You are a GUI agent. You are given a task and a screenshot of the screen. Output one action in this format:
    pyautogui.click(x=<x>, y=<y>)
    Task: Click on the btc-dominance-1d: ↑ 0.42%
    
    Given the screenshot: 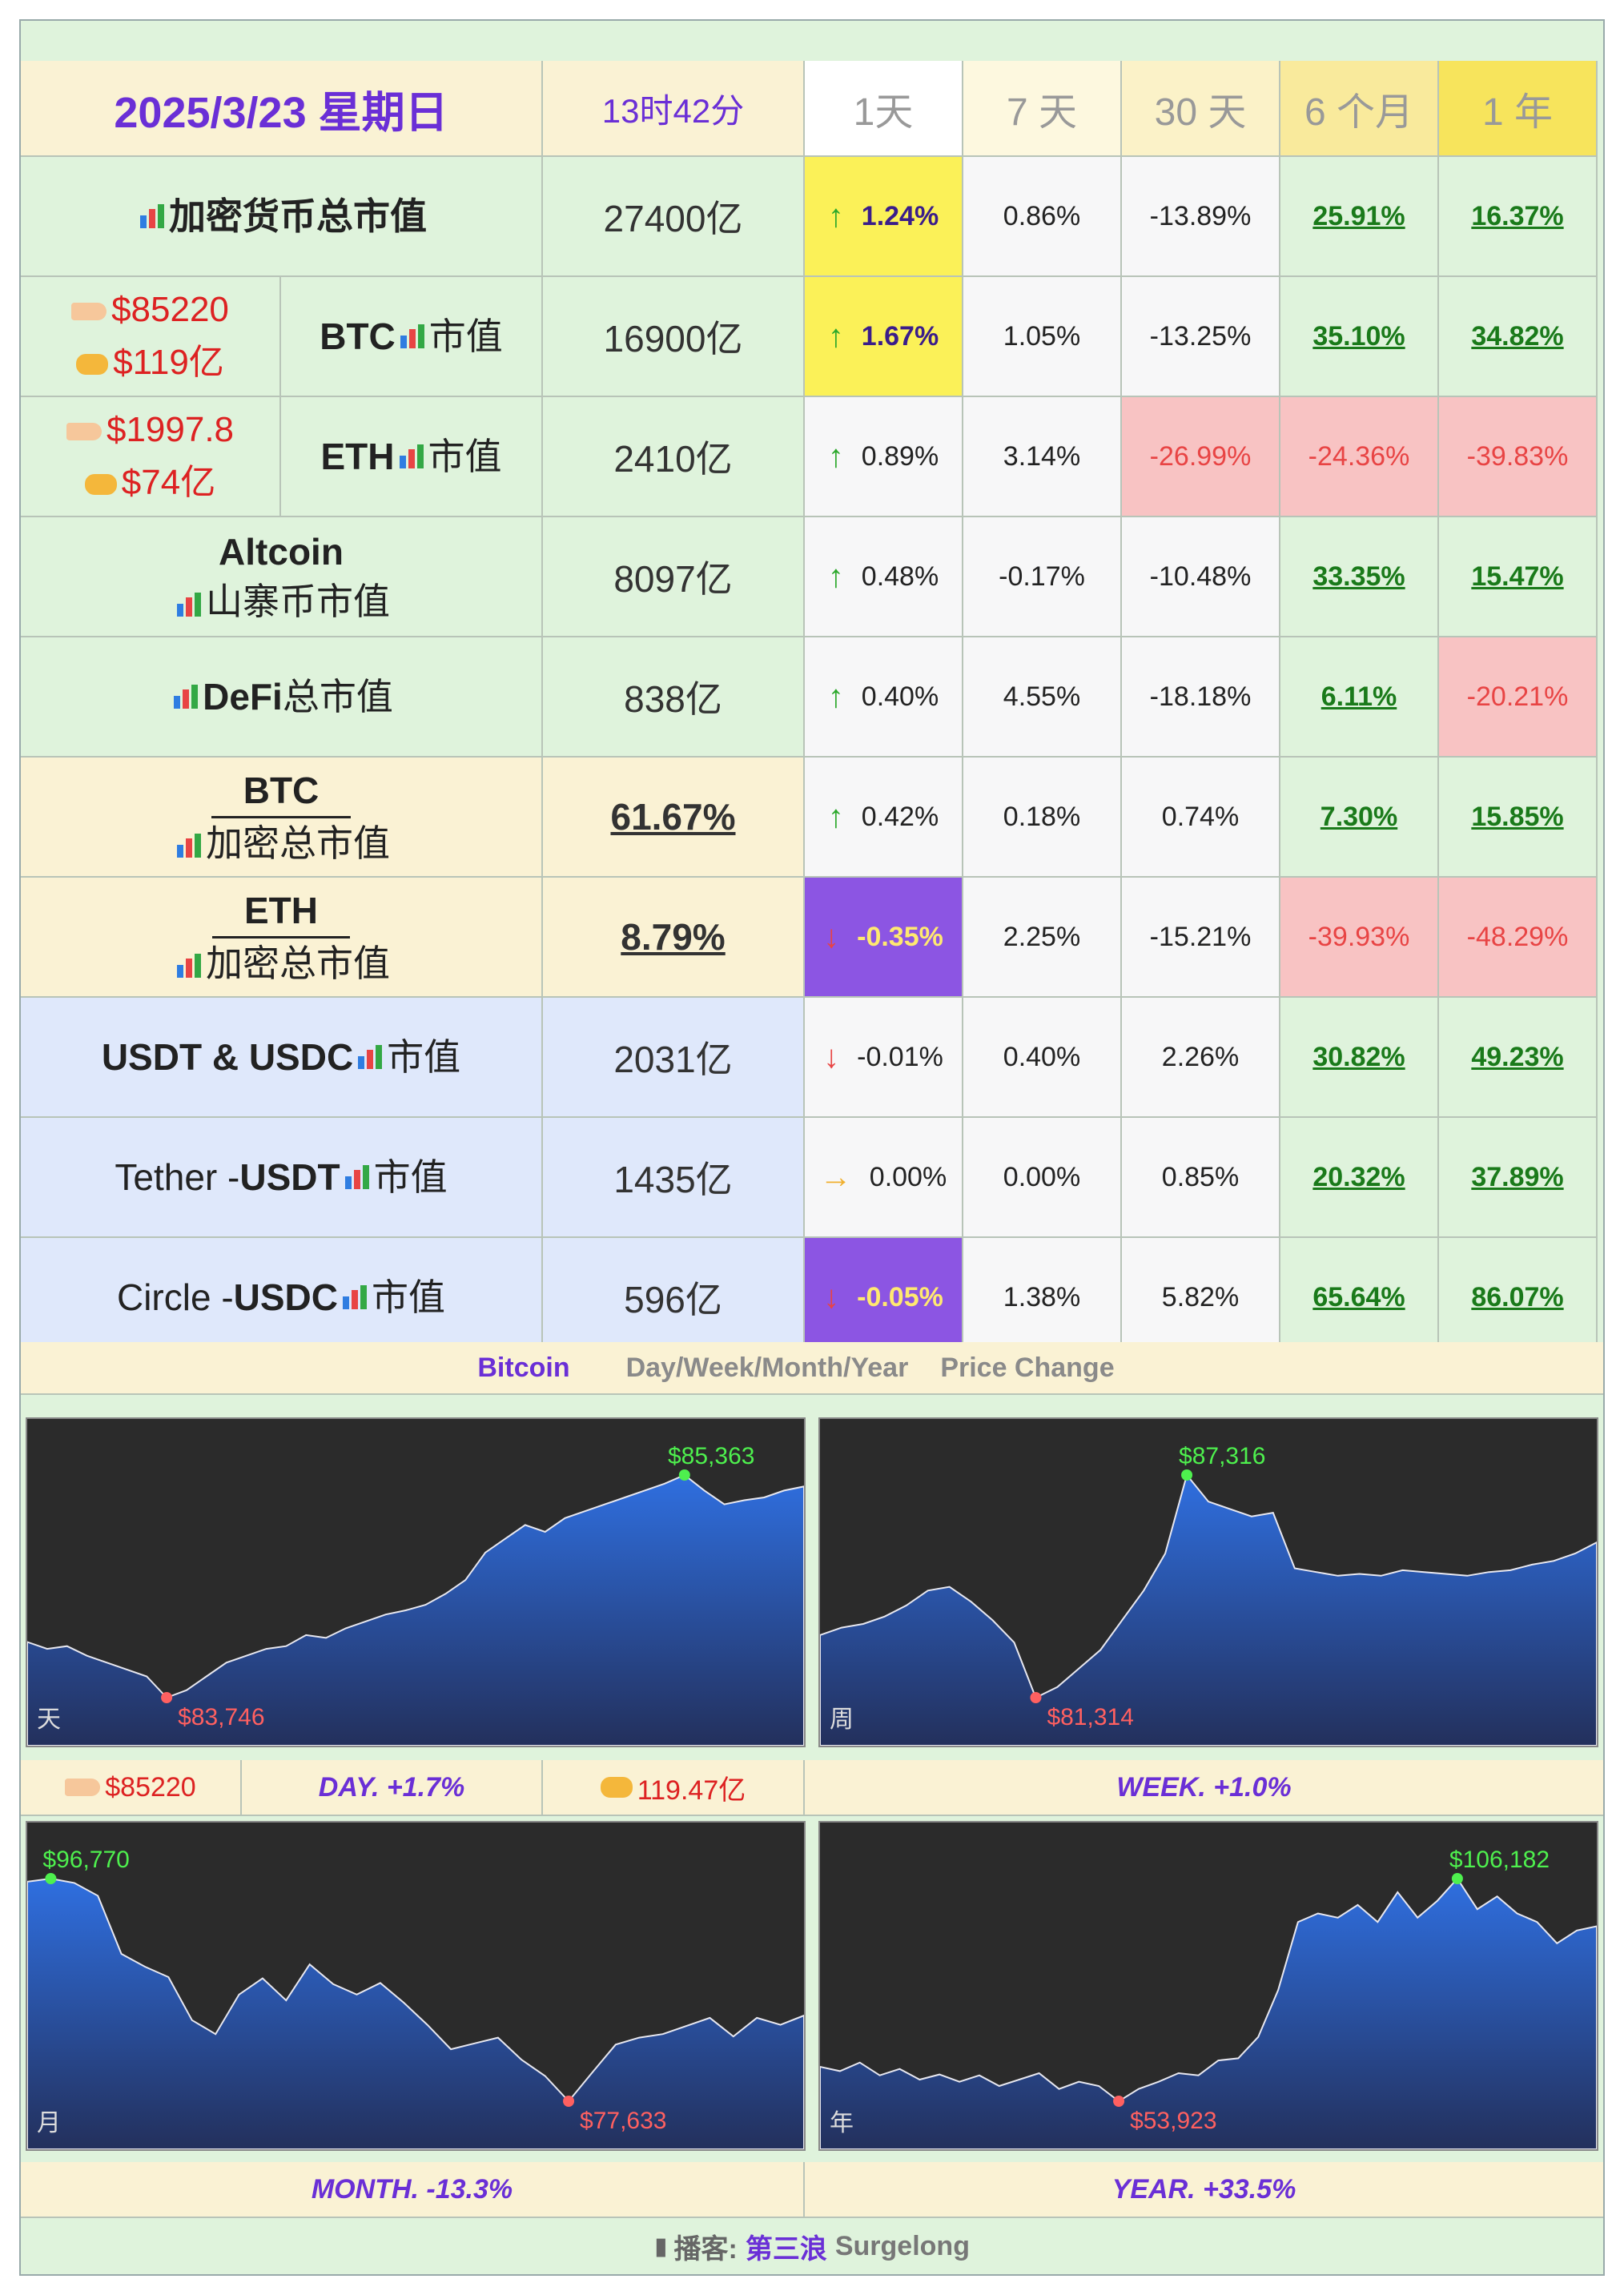 What is the action you would take?
    pyautogui.click(x=884, y=818)
    